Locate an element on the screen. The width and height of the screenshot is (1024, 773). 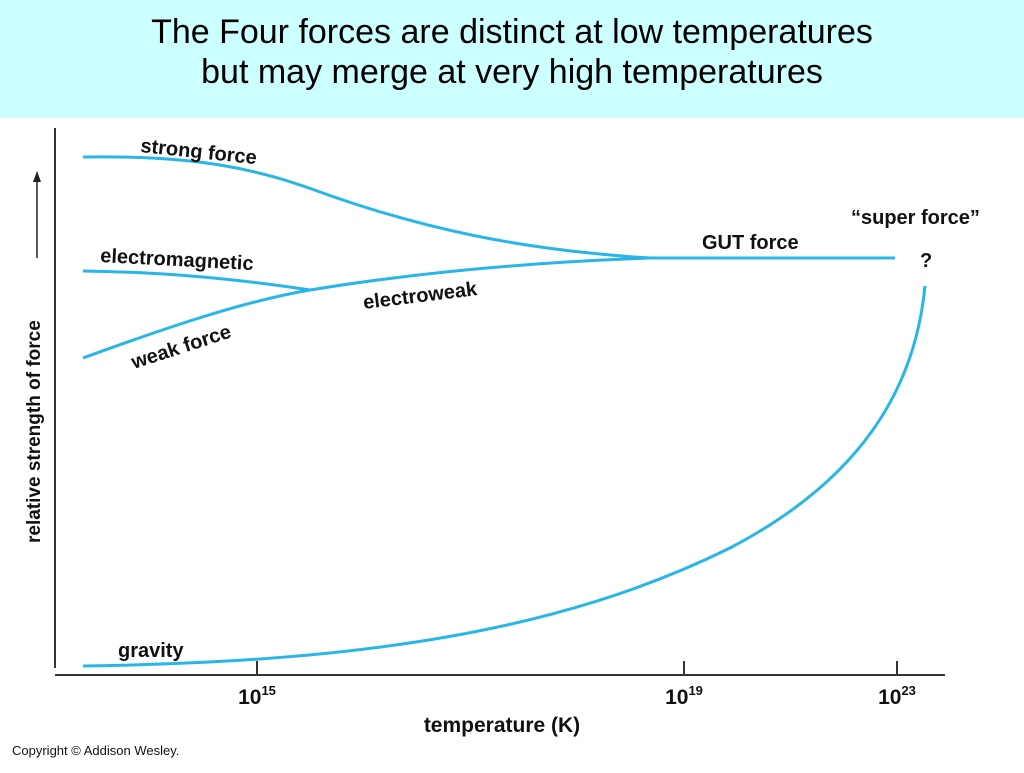
gravity-label: gravity is located at coordinates (151, 651).